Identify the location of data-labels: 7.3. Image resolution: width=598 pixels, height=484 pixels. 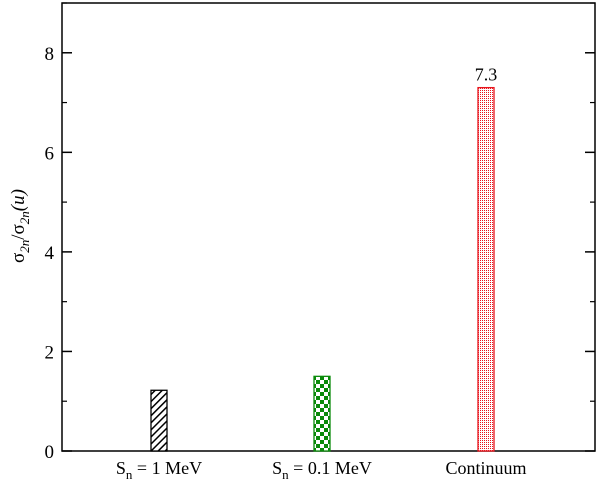
(486, 75).